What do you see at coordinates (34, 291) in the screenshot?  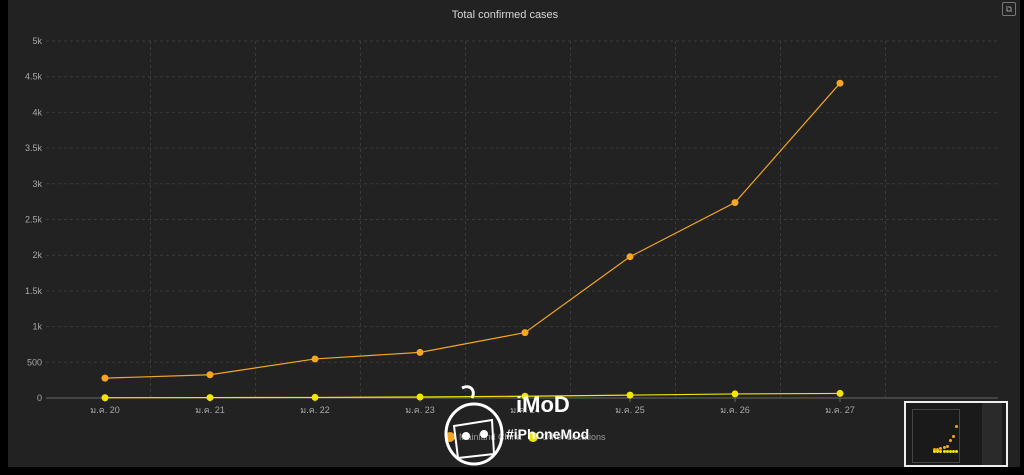 I see `y-tick-label: 1.5k` at bounding box center [34, 291].